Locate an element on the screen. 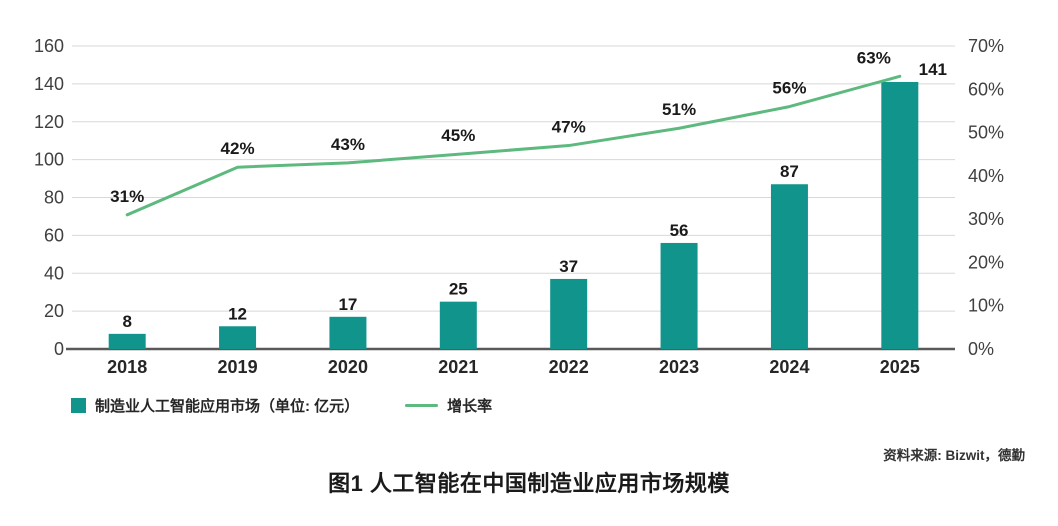 Image resolution: width=1058 pixels, height=526 pixels. bar-2020 is located at coordinates (348, 332).